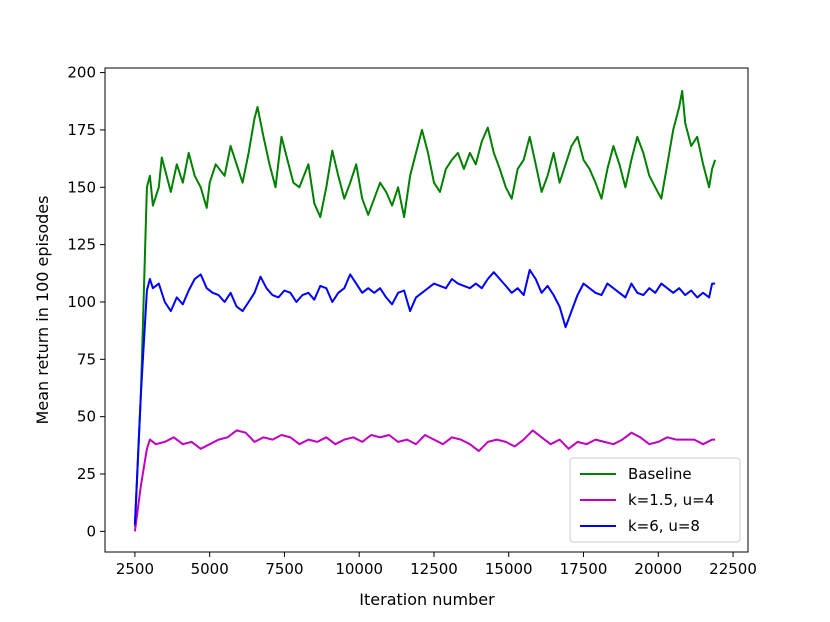 This screenshot has width=830, height=622. Describe the element at coordinates (671, 500) in the screenshot. I see `legend-label-2: k=1.5, u=4` at that location.